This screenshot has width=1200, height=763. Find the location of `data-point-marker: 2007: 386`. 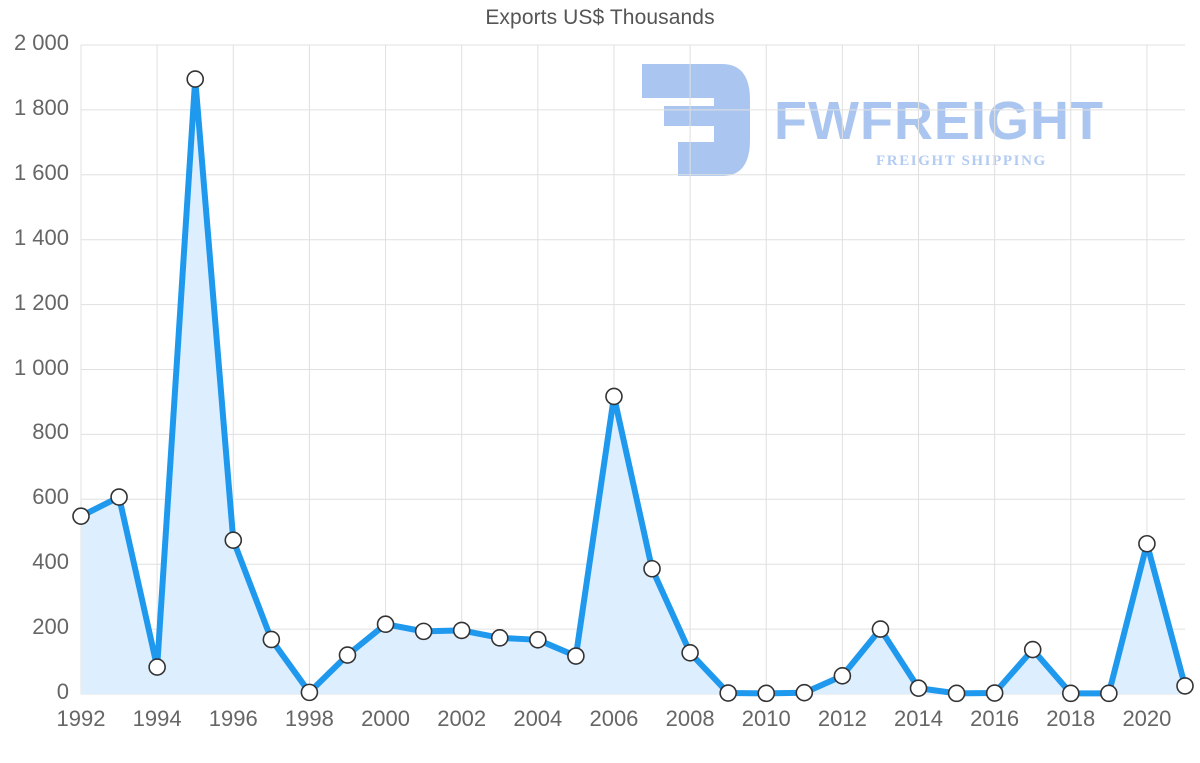

data-point-marker: 2007: 386 is located at coordinates (652, 568).